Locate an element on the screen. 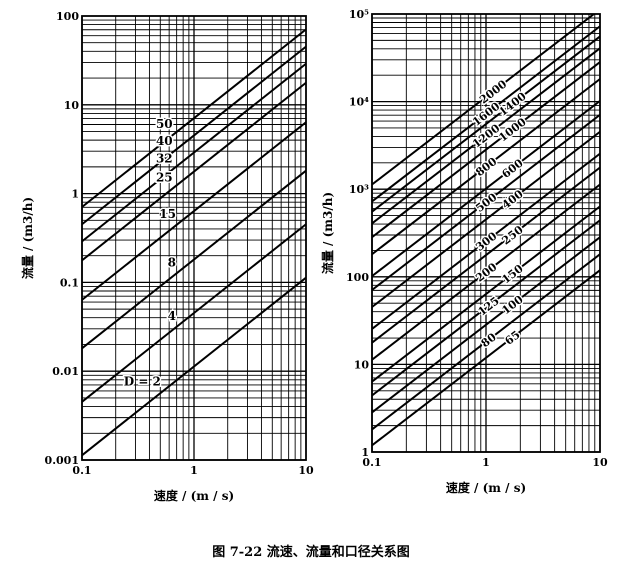 This screenshot has width=622, height=566. y-tick-label: 10³ is located at coordinates (359, 189).